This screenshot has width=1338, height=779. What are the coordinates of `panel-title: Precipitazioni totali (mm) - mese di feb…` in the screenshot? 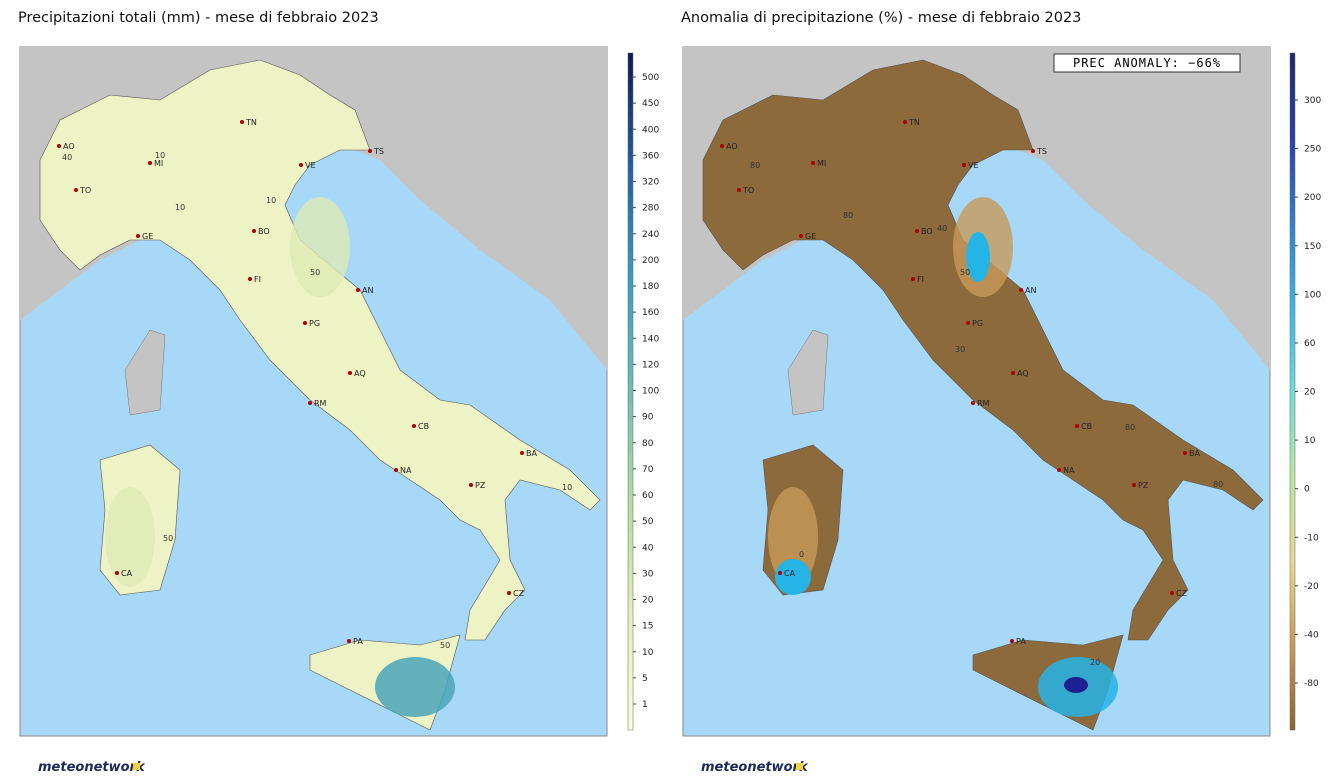 It's located at (198, 18).